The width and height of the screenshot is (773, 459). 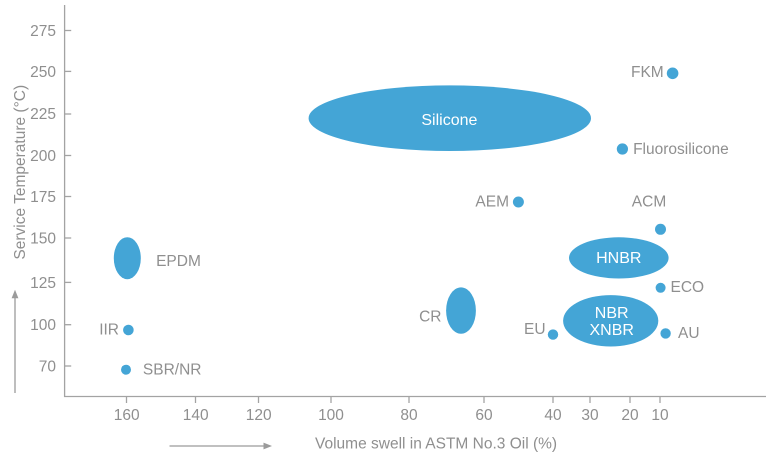 I want to click on svg-text: HNBR, so click(x=618, y=258).